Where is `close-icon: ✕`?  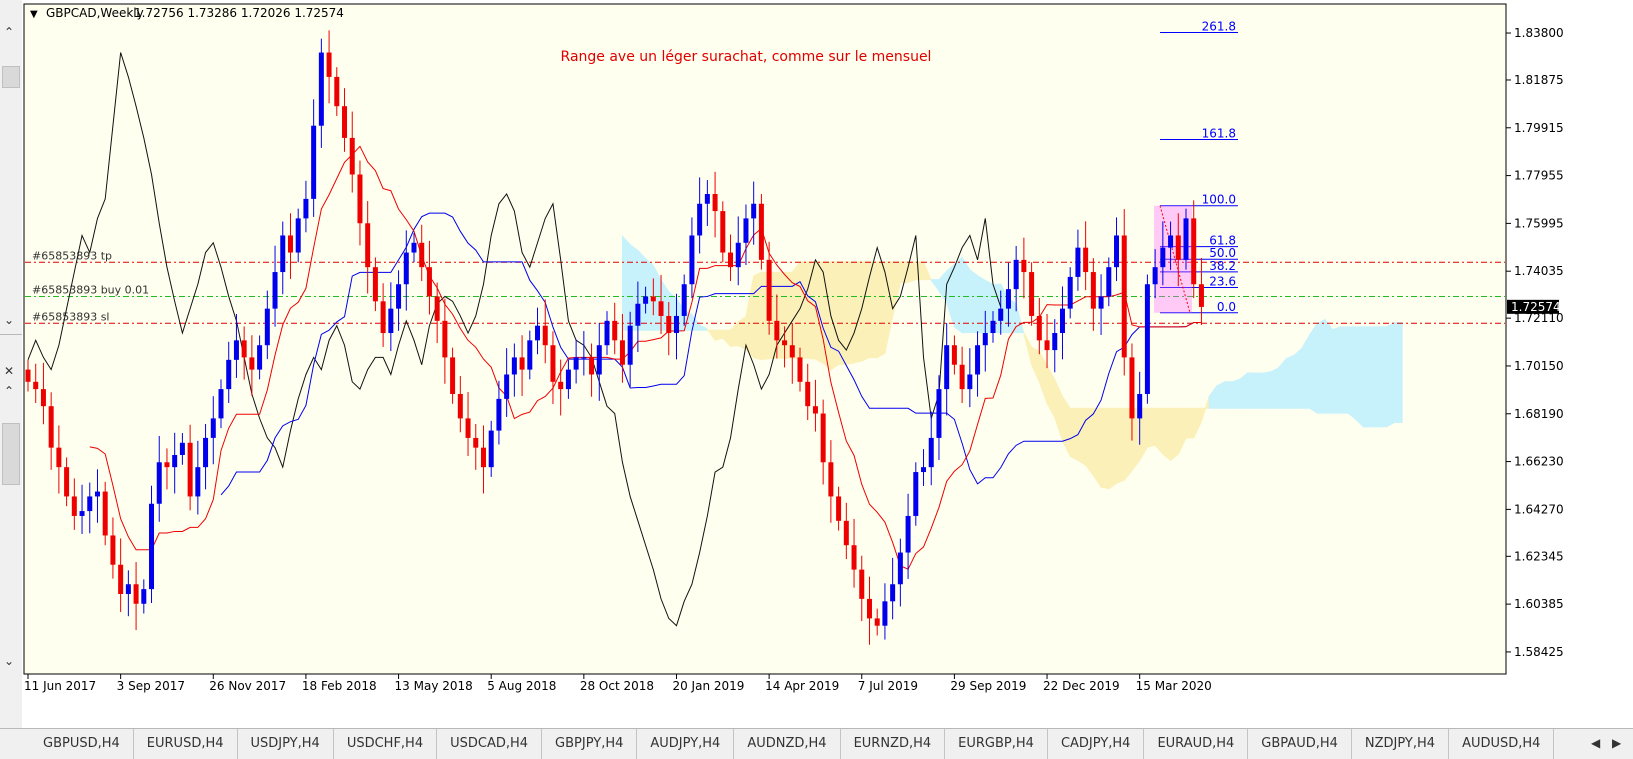
close-icon: ✕ is located at coordinates (9, 371).